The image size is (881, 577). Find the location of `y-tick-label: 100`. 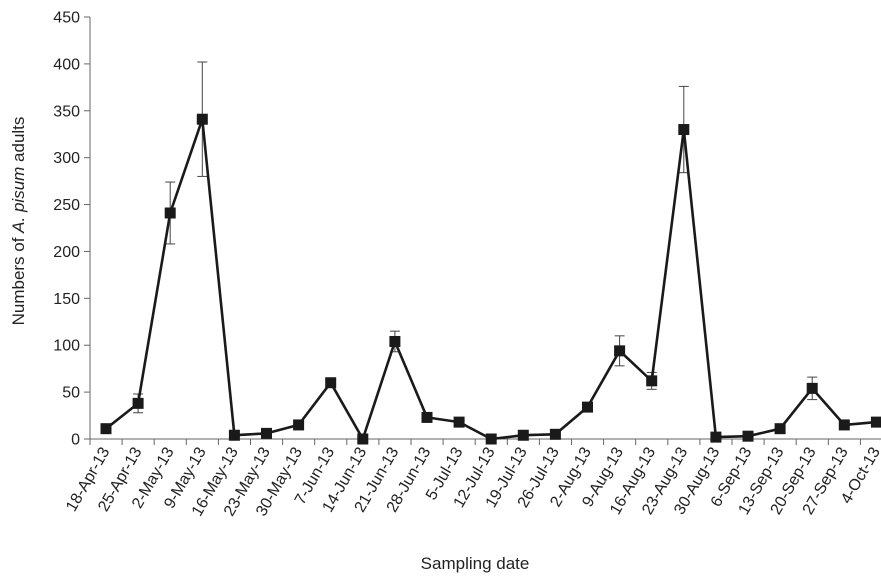

y-tick-label: 100 is located at coordinates (66, 346).